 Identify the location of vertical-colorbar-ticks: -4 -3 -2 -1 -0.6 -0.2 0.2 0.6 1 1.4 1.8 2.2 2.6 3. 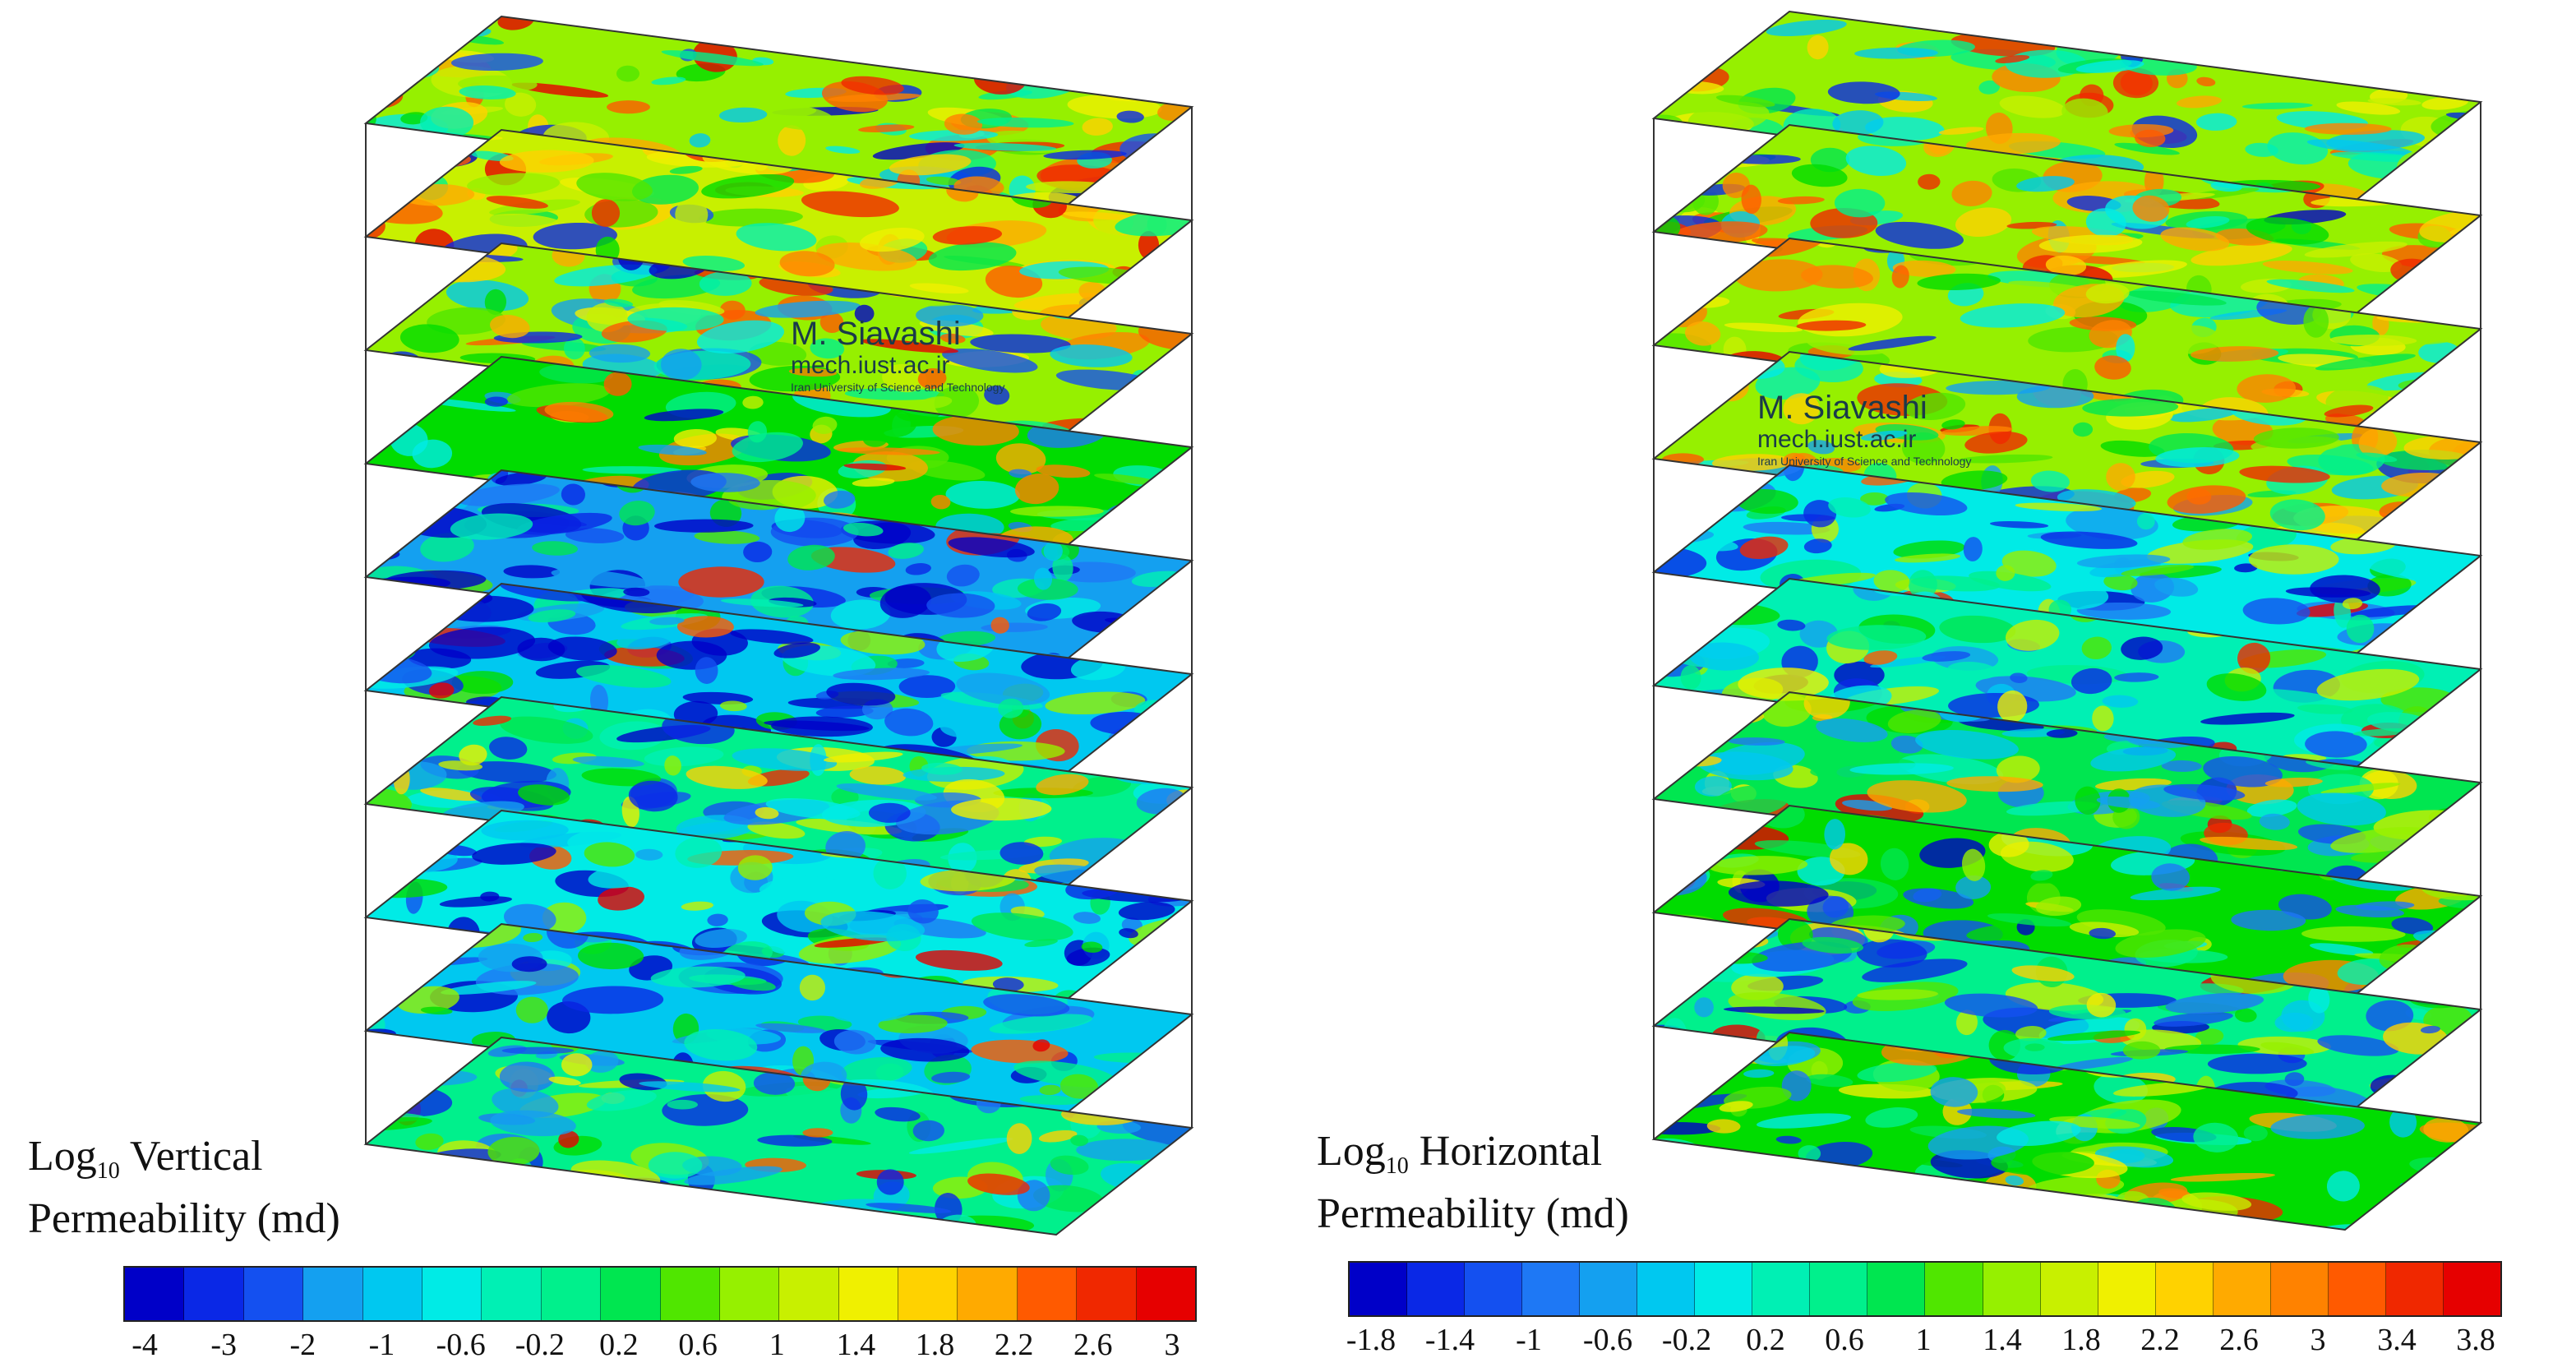
(658, 1347).